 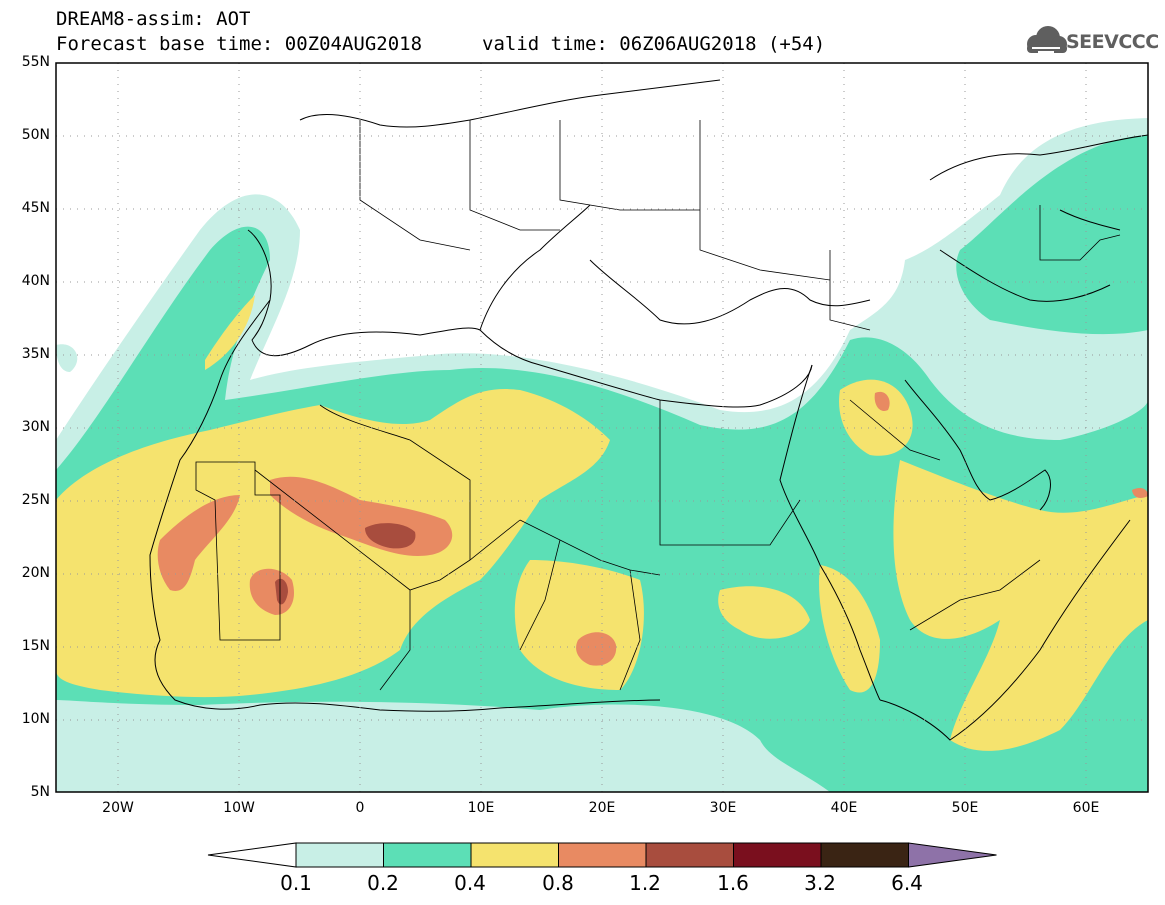 I want to click on valid-time: valid time: 06Z06AUG2018 (+54), so click(x=654, y=44).